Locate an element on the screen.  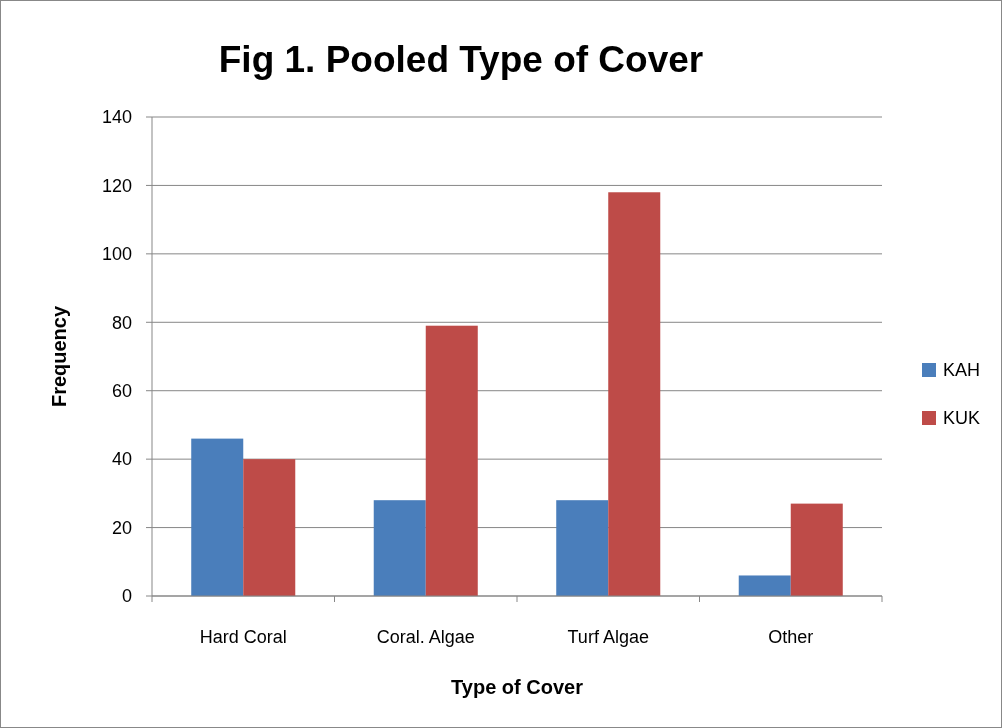
y-tick-label: 40 is located at coordinates (121, 459).